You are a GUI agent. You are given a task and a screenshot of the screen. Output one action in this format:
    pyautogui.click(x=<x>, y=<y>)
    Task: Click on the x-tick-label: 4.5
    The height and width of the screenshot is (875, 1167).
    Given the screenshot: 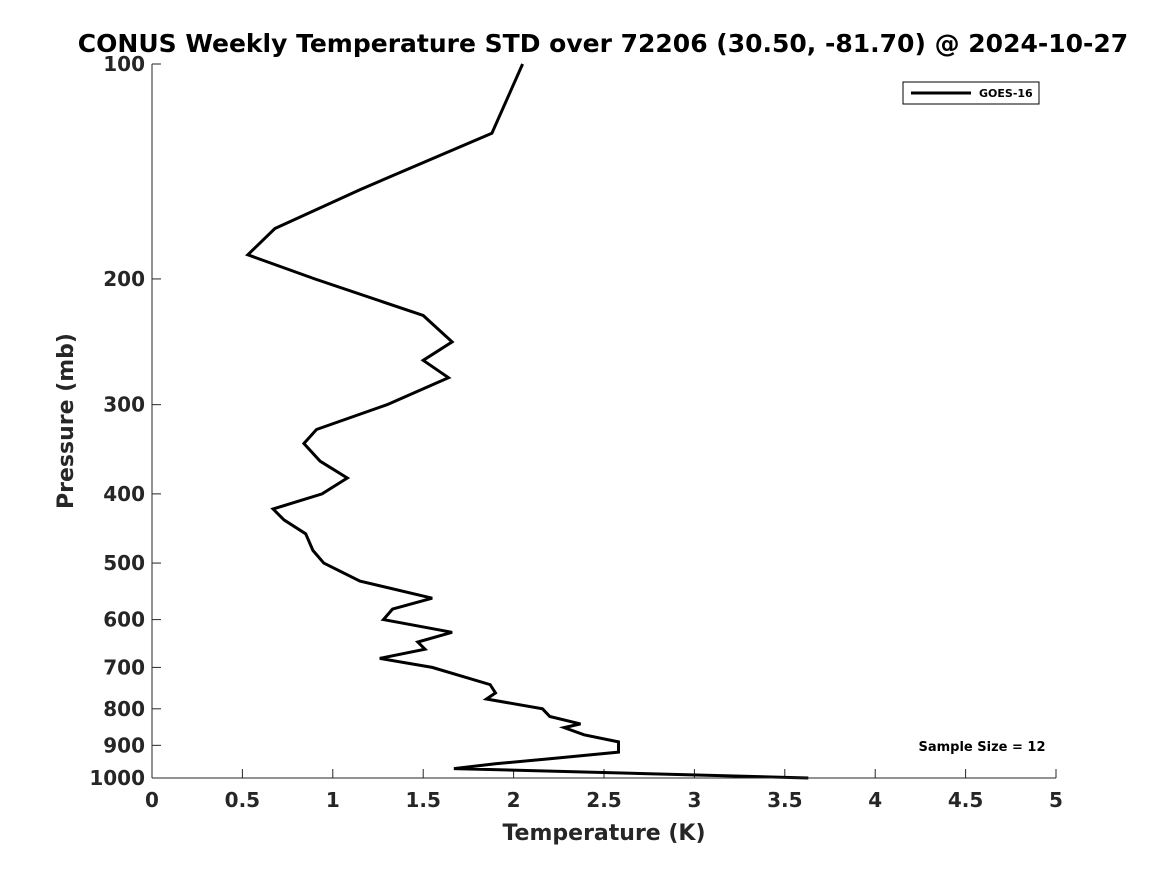 What is the action you would take?
    pyautogui.click(x=965, y=800)
    